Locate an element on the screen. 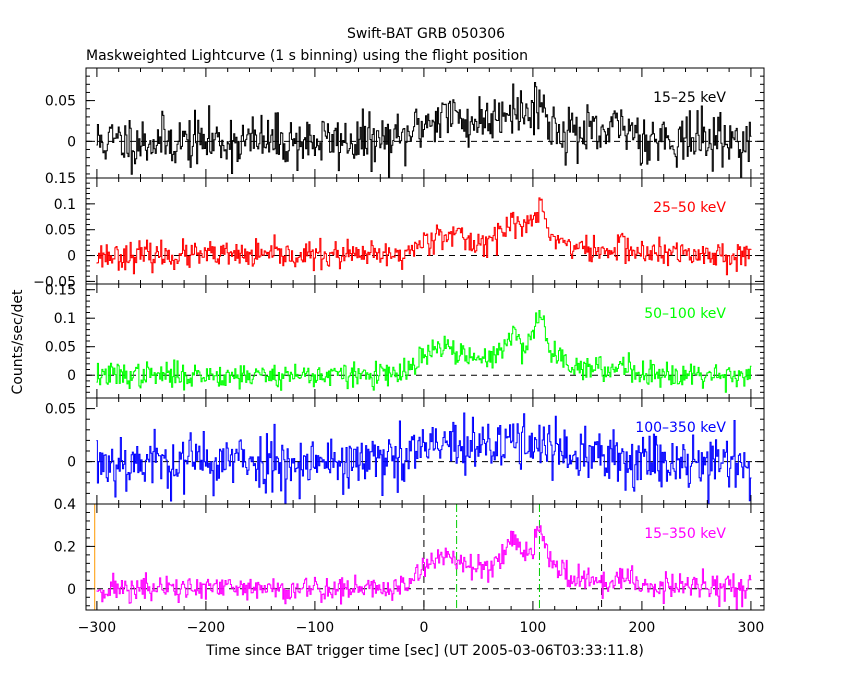  band-label: 15–25 keV is located at coordinates (689, 98).